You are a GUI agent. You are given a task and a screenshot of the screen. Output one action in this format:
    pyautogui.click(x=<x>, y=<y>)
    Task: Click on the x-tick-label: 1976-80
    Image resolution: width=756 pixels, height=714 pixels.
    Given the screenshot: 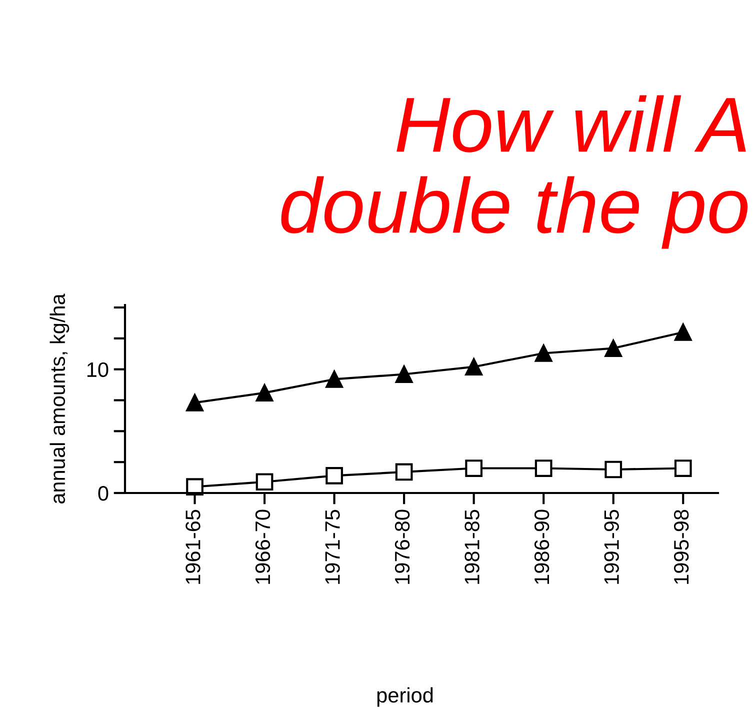 What is the action you would take?
    pyautogui.click(x=402, y=547)
    